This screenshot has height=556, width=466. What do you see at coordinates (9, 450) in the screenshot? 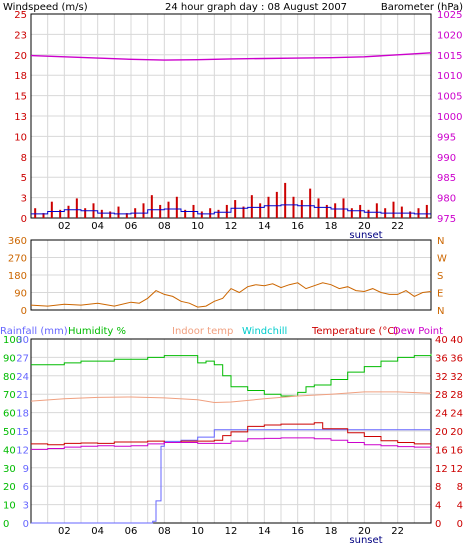
I see `humidity-tick: 40` at bounding box center [9, 450].